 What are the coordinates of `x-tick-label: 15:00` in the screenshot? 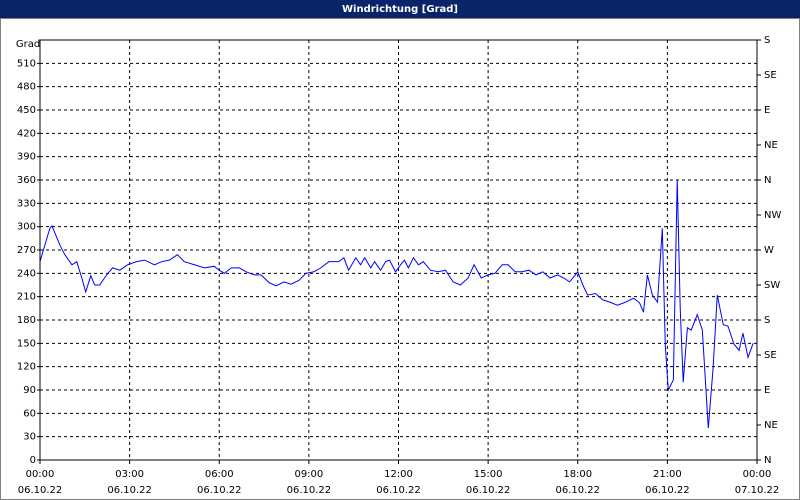 It's located at (488, 474).